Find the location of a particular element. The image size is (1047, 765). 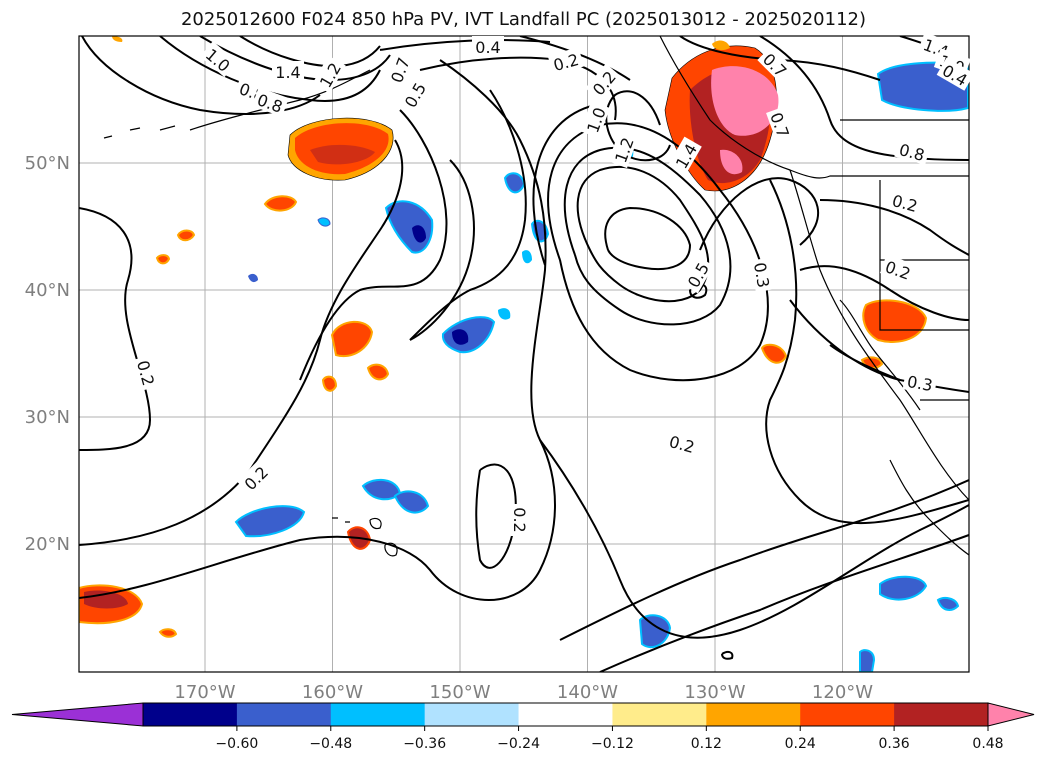

contour-label: 0.4 is located at coordinates (487, 47).